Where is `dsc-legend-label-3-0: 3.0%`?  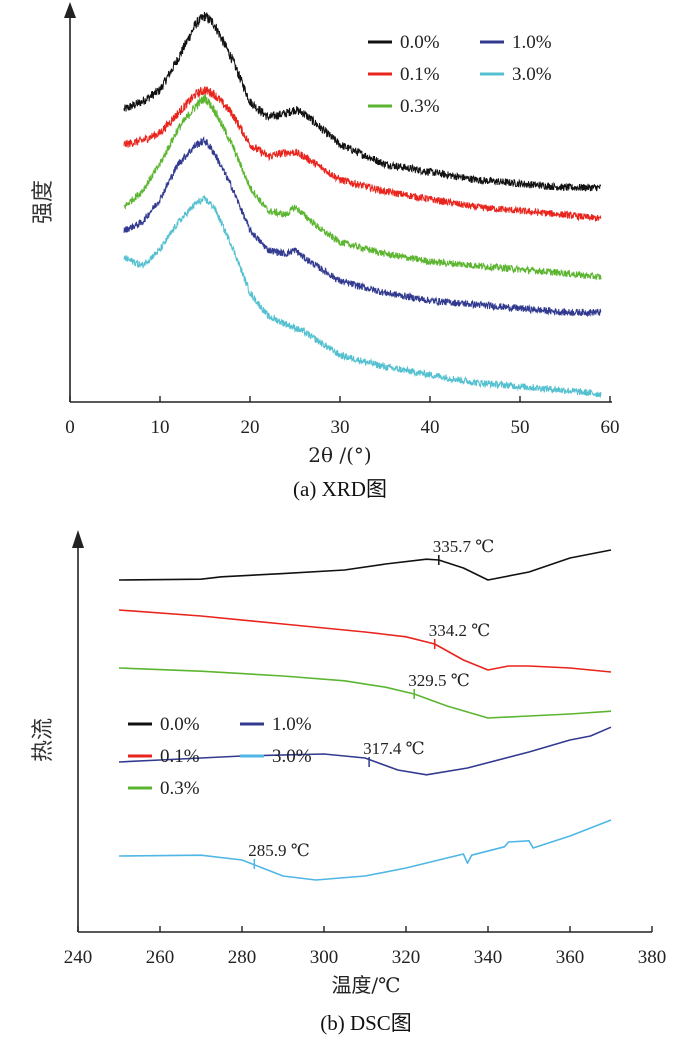 dsc-legend-label-3-0: 3.0% is located at coordinates (292, 756).